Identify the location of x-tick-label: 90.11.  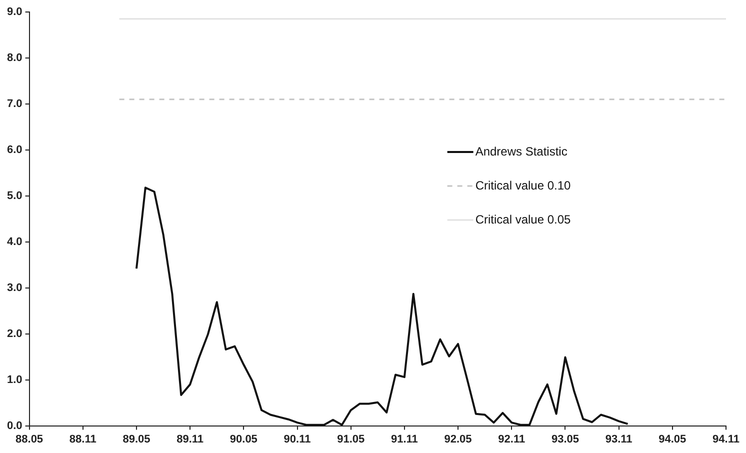
(297, 439).